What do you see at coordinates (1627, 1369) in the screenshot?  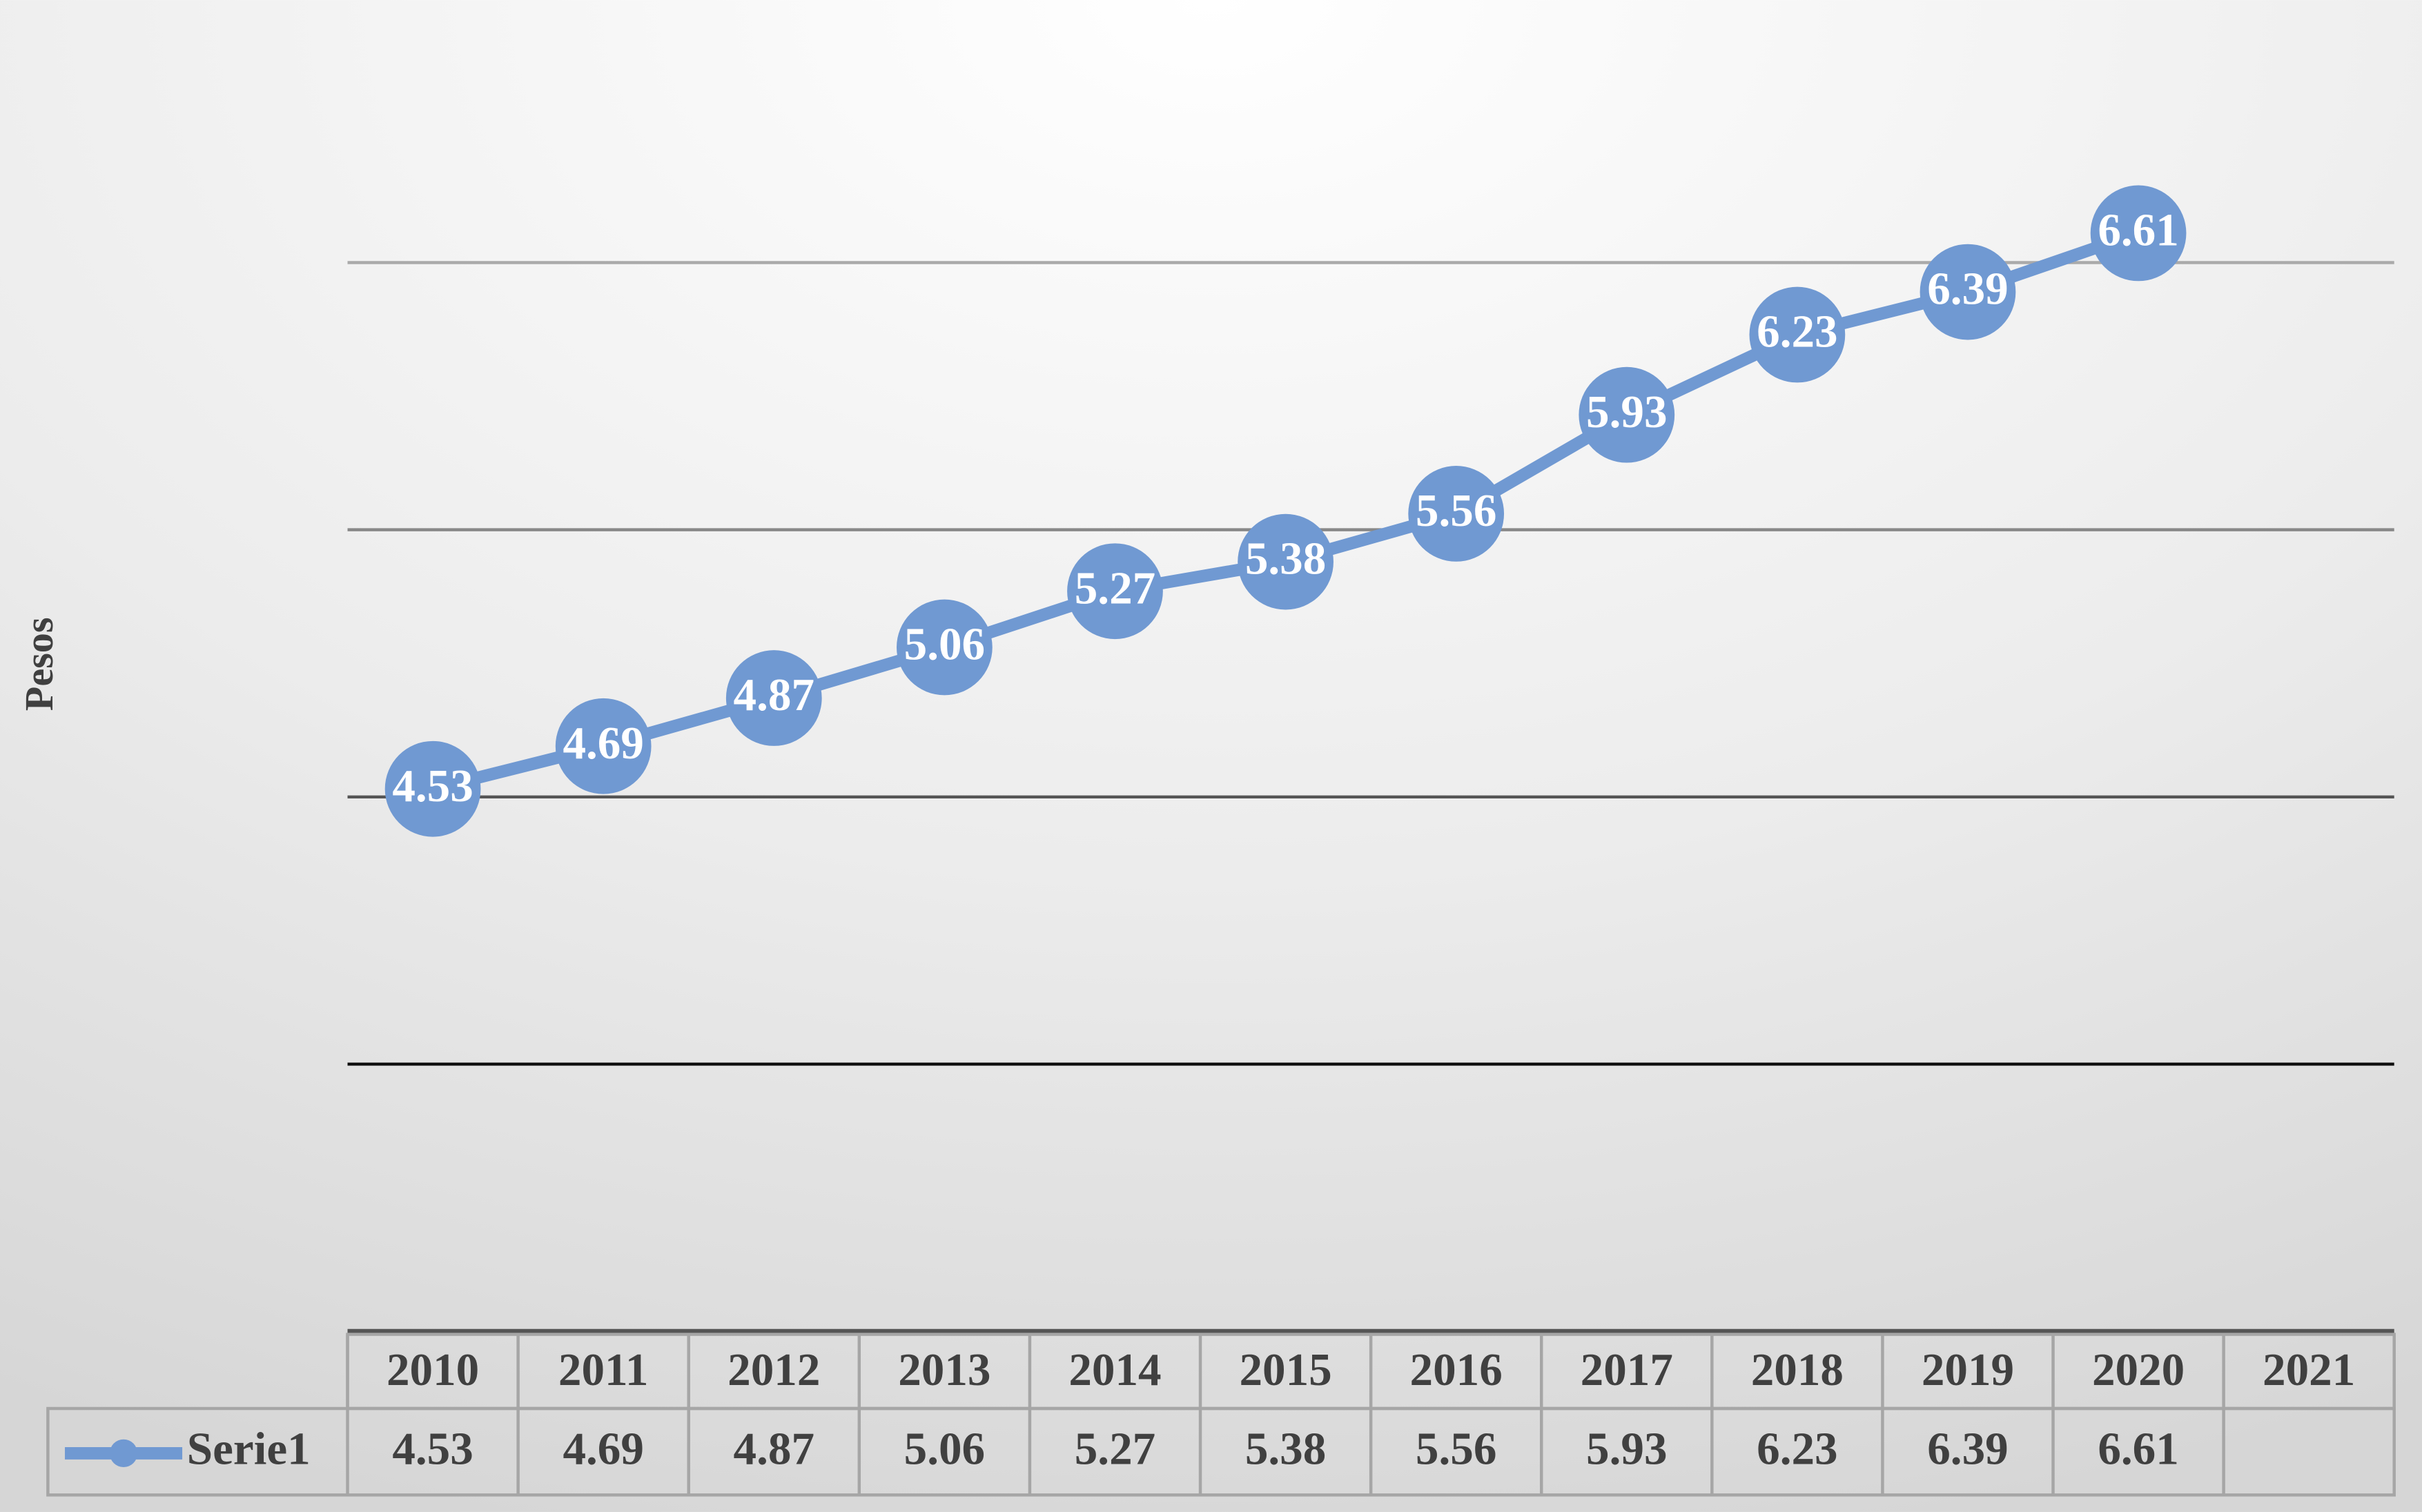 I see `x-tick-label: 2017` at bounding box center [1627, 1369].